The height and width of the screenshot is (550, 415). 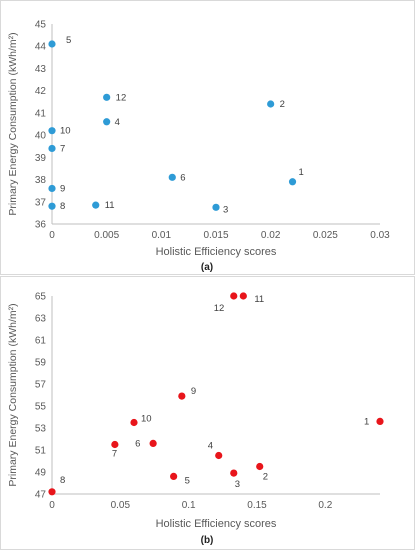 What do you see at coordinates (41, 225) in the screenshot?
I see `y-tick-label-a: 36` at bounding box center [41, 225].